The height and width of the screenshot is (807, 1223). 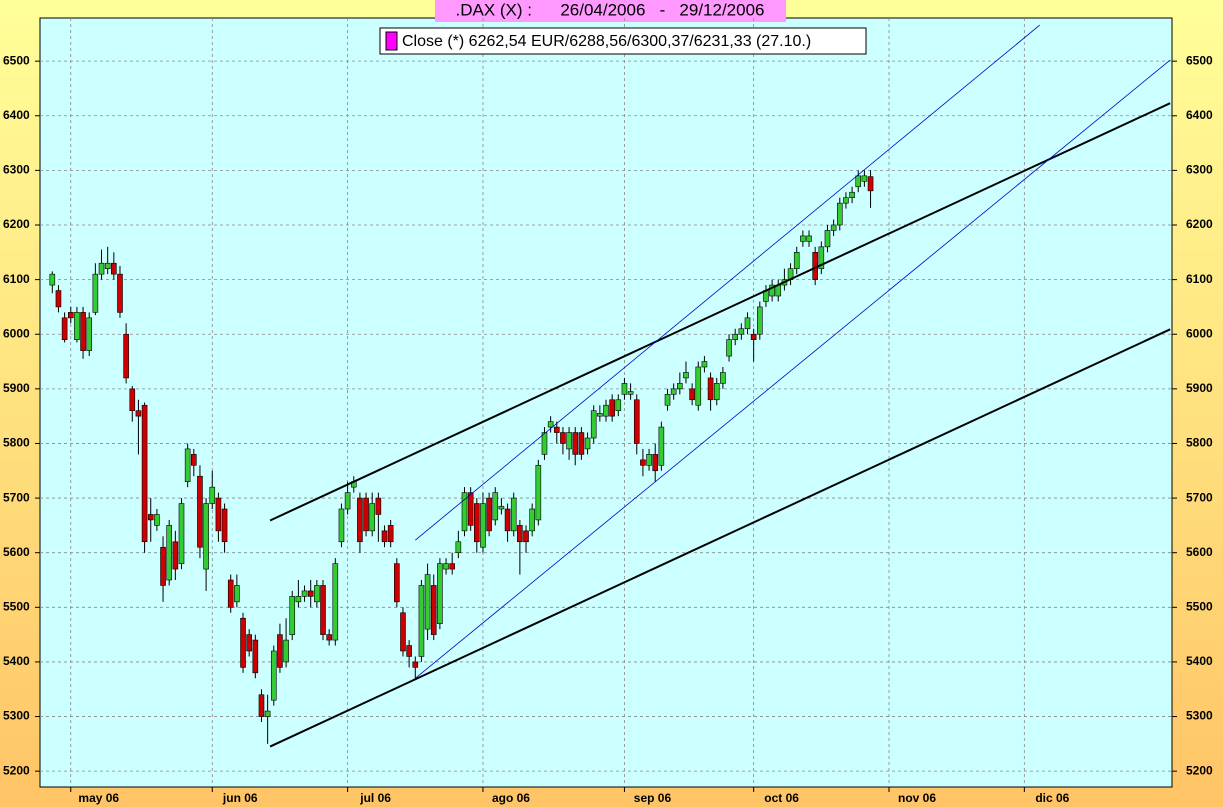 I want to click on y-tick-label: 5600, so click(x=16, y=552).